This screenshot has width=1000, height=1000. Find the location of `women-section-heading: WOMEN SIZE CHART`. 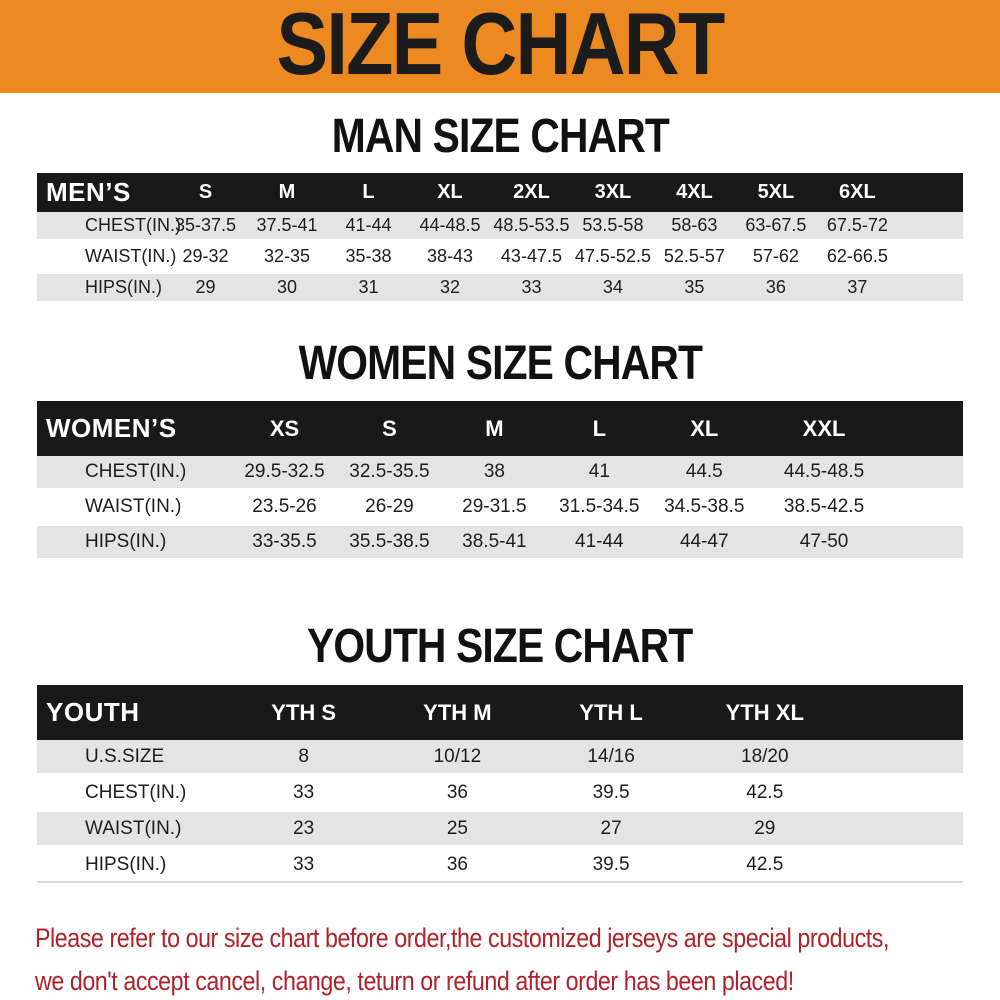

women-section-heading: WOMEN SIZE CHART is located at coordinates (500, 364).